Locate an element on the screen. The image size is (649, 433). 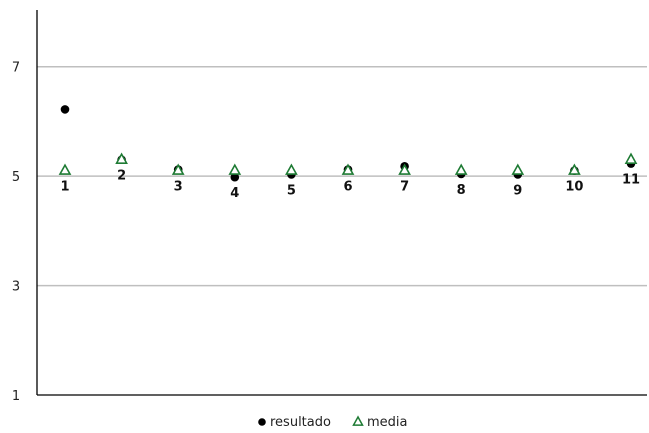
point-label: 8 is located at coordinates (461, 190).